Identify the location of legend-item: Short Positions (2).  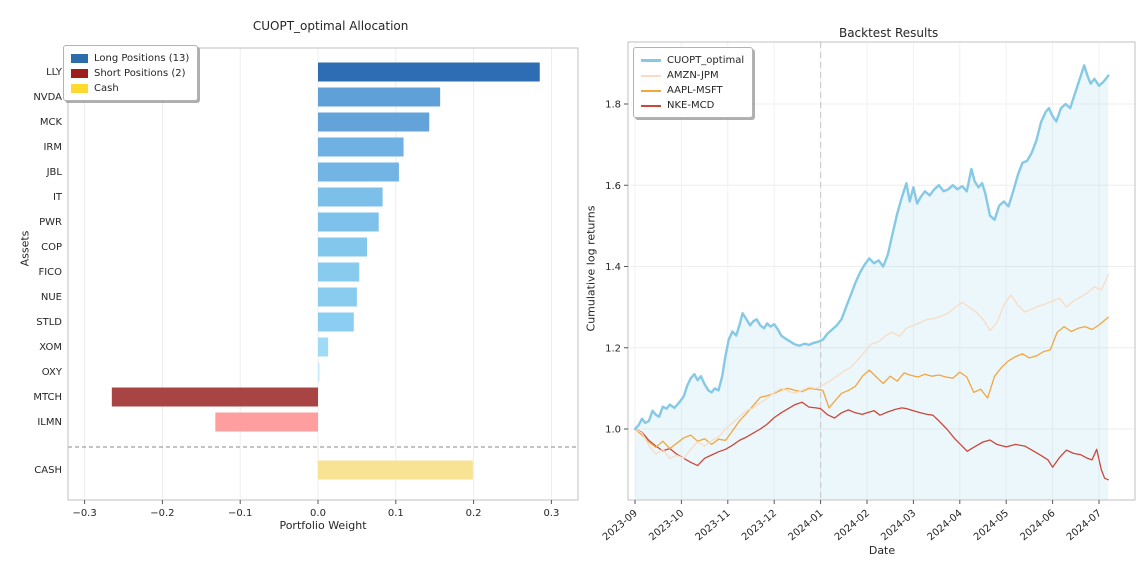
(130, 73).